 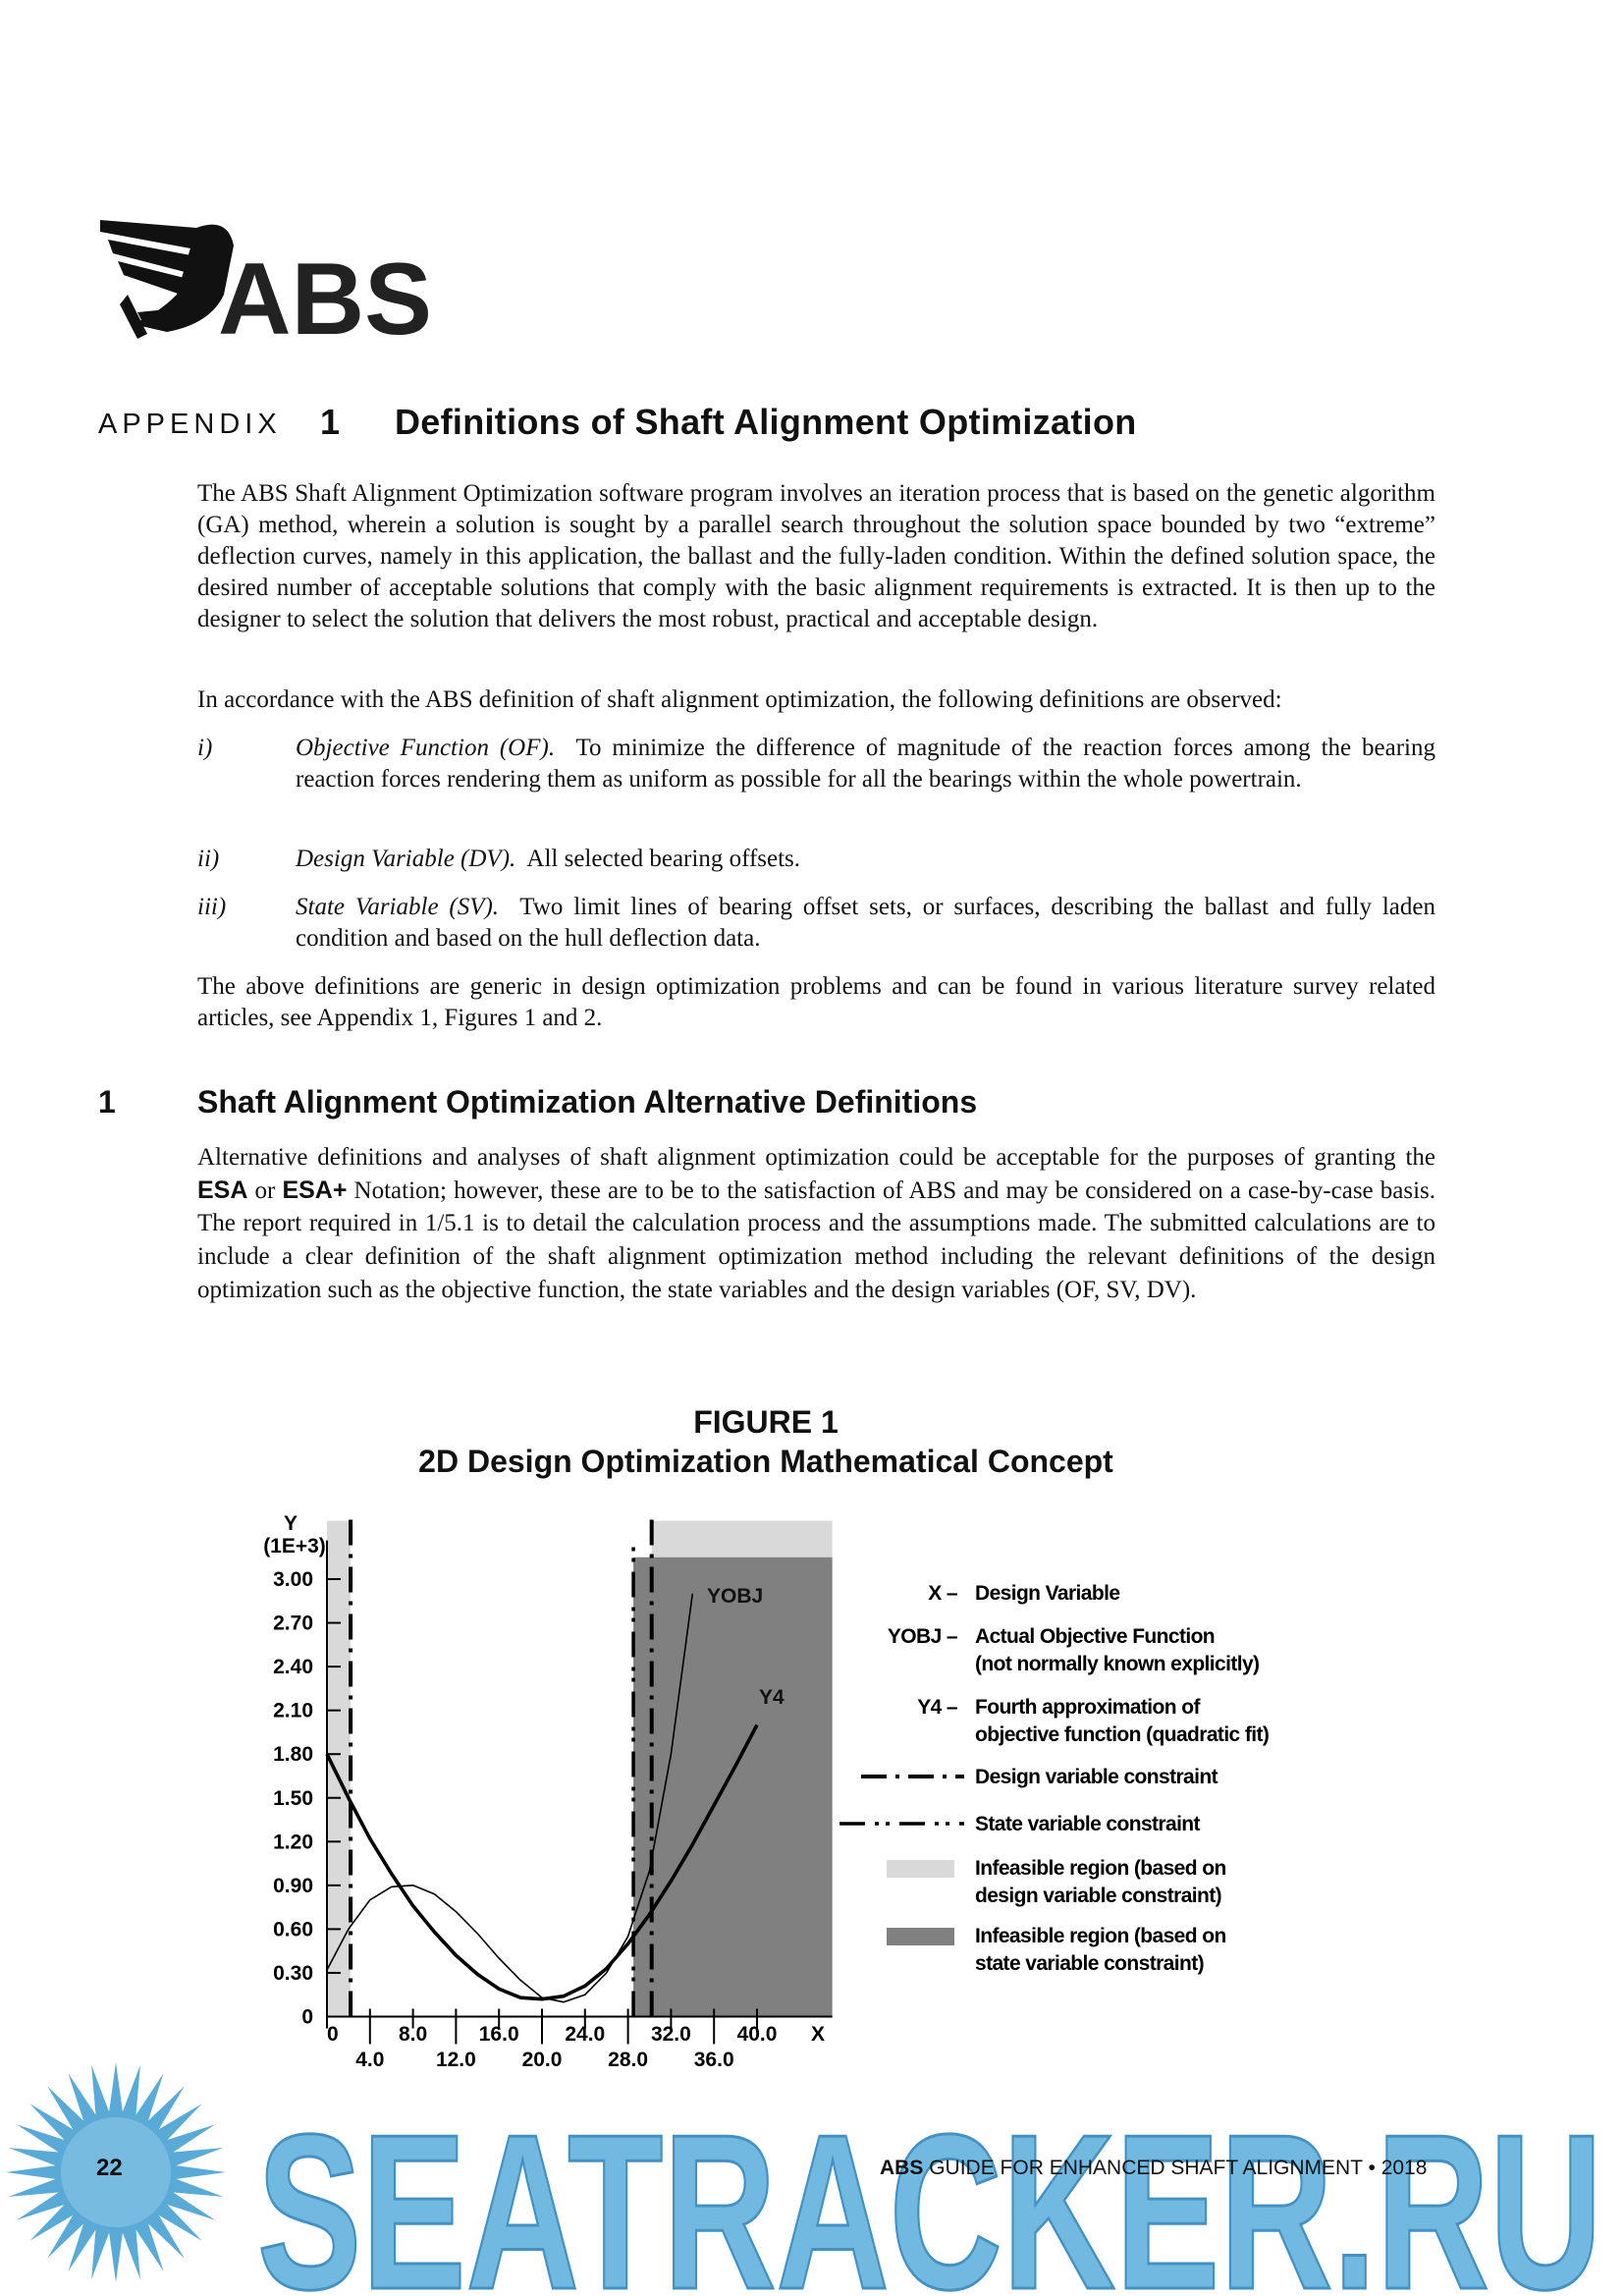 What do you see at coordinates (929, 2192) in the screenshot?
I see `watermark-text: SEATRACKER.RU` at bounding box center [929, 2192].